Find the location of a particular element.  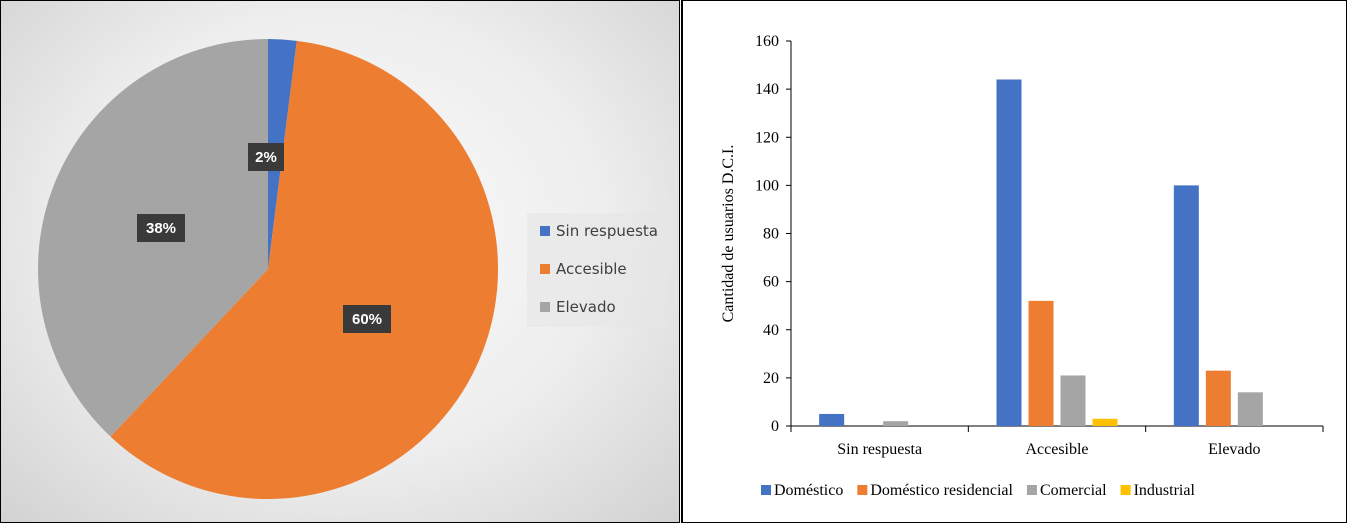

y-axis-title: Cantidad de usuarios D.C.I. is located at coordinates (728, 234).